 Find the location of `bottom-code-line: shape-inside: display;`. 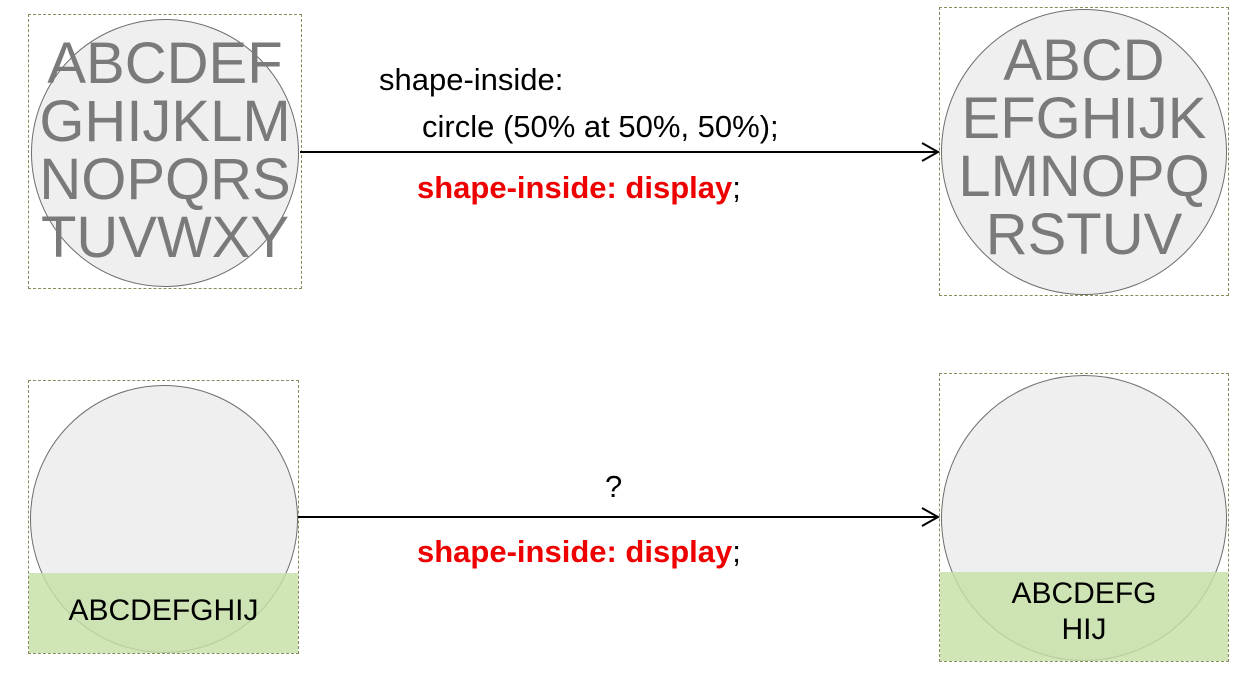

bottom-code-line: shape-inside: display; is located at coordinates (579, 552).